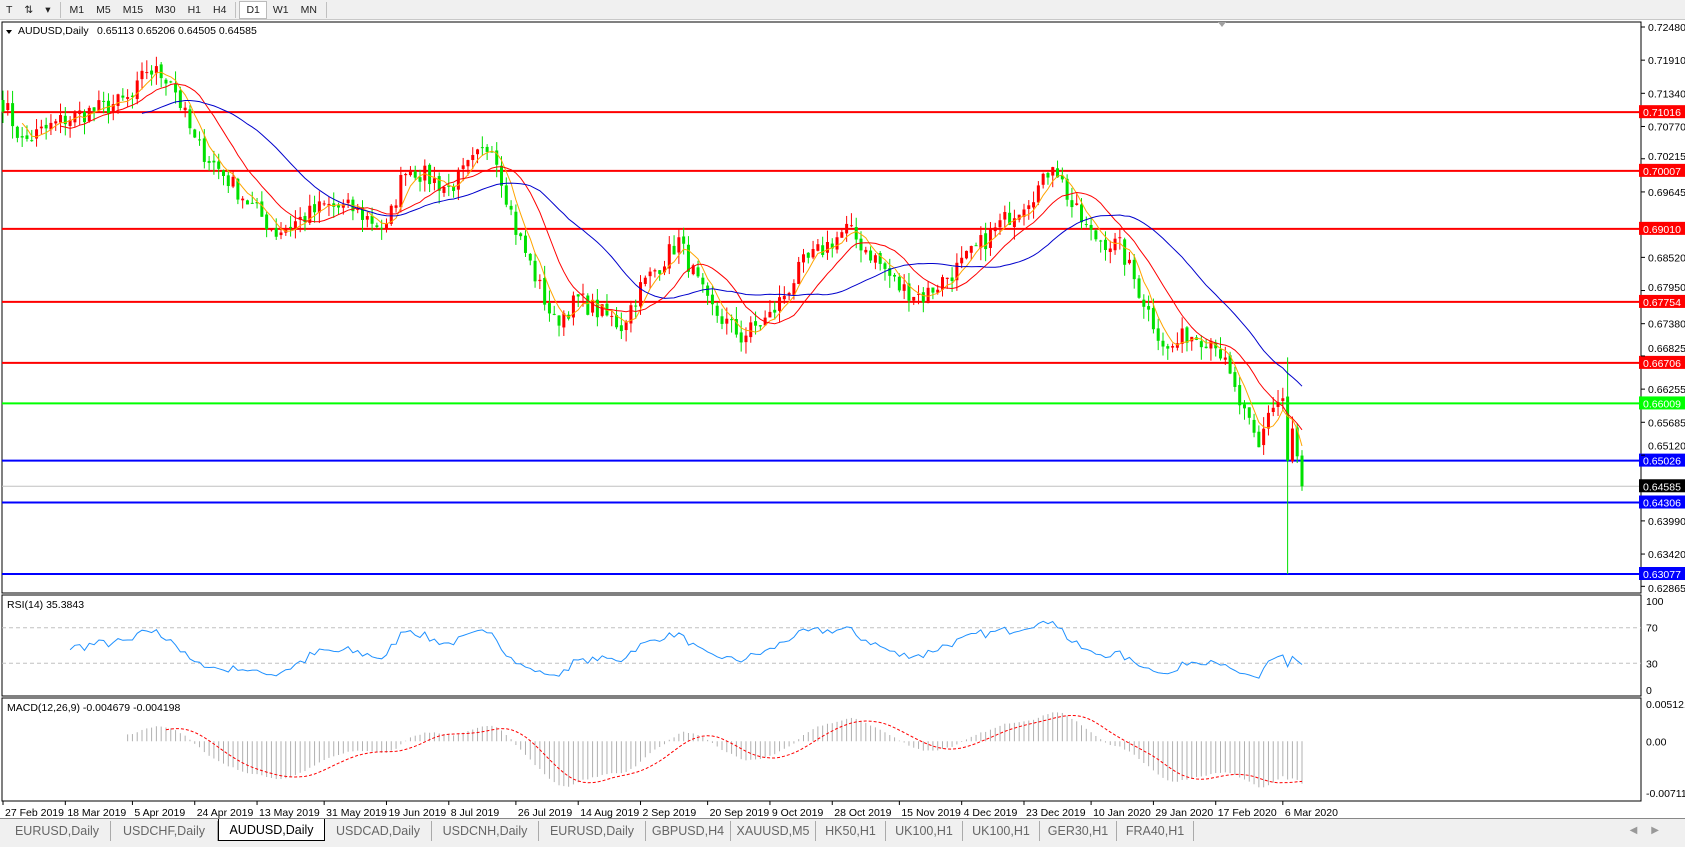 This screenshot has width=1685, height=847. Describe the element at coordinates (133, 9) in the screenshot. I see `timeframe-m15: M15` at that location.